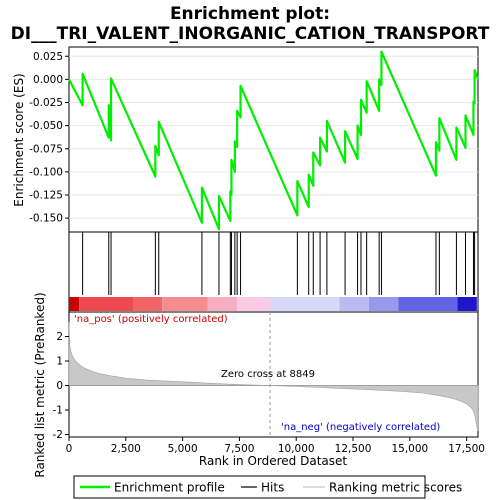 This screenshot has height=500, width=500. Describe the element at coordinates (40, 384) in the screenshot. I see `metric-axis-label: Ranked list metric (PreRanked)` at that location.